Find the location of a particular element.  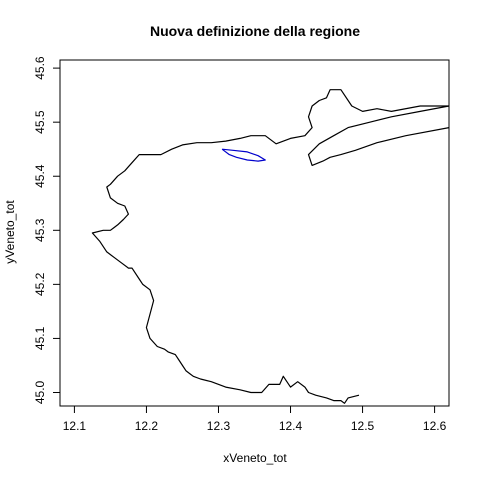

y-axis: 45.0 45.1 45.2 45.3 45.4 45.5 45.6 is located at coordinates (46, 230).